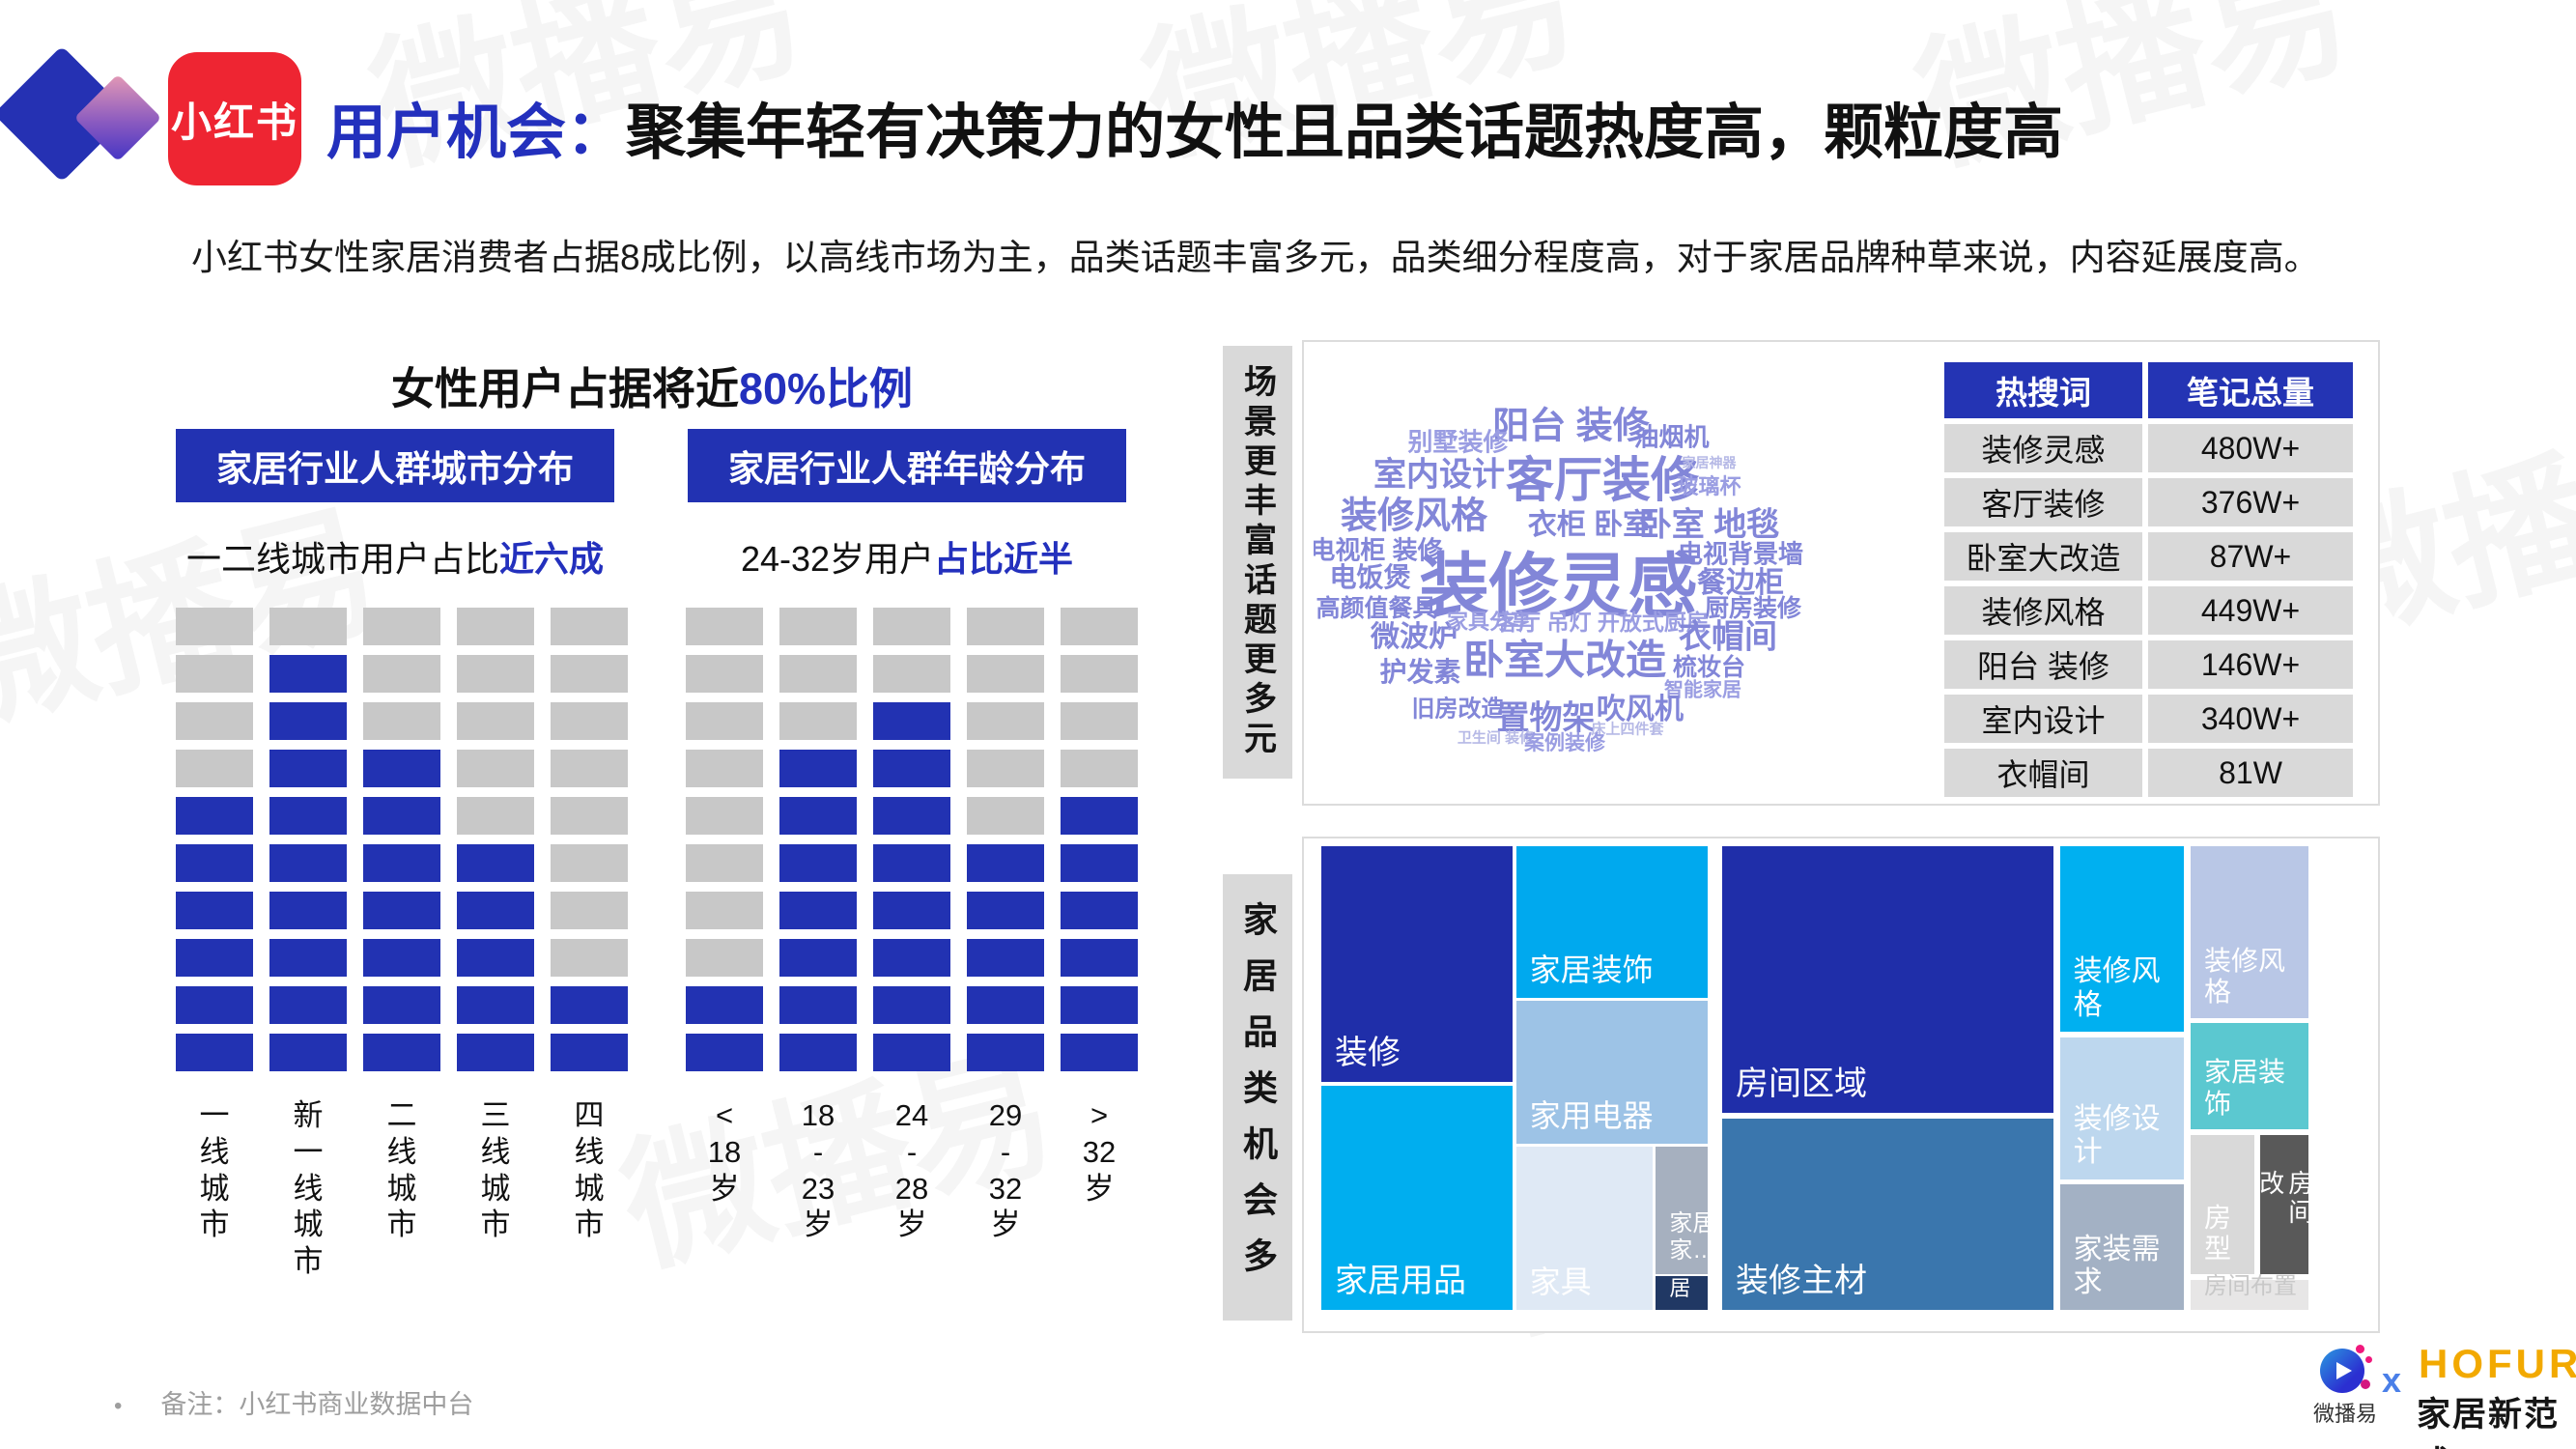 Image resolution: width=2576 pixels, height=1449 pixels. I want to click on wordcloud-word: 高颜值餐具, so click(1376, 609).